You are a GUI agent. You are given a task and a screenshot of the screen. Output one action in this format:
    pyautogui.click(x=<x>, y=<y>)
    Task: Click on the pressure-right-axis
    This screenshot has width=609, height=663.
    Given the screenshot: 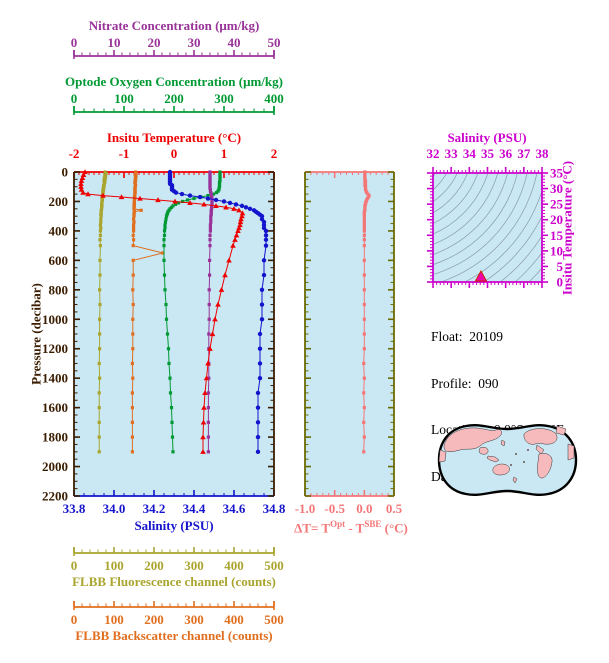 What is the action you would take?
    pyautogui.click(x=271, y=334)
    